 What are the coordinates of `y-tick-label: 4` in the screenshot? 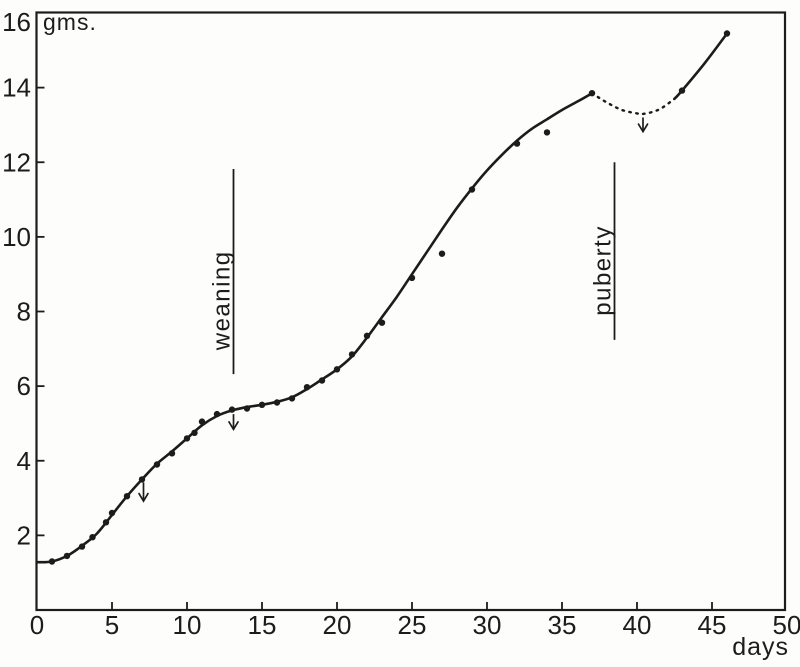 It's located at (24, 461).